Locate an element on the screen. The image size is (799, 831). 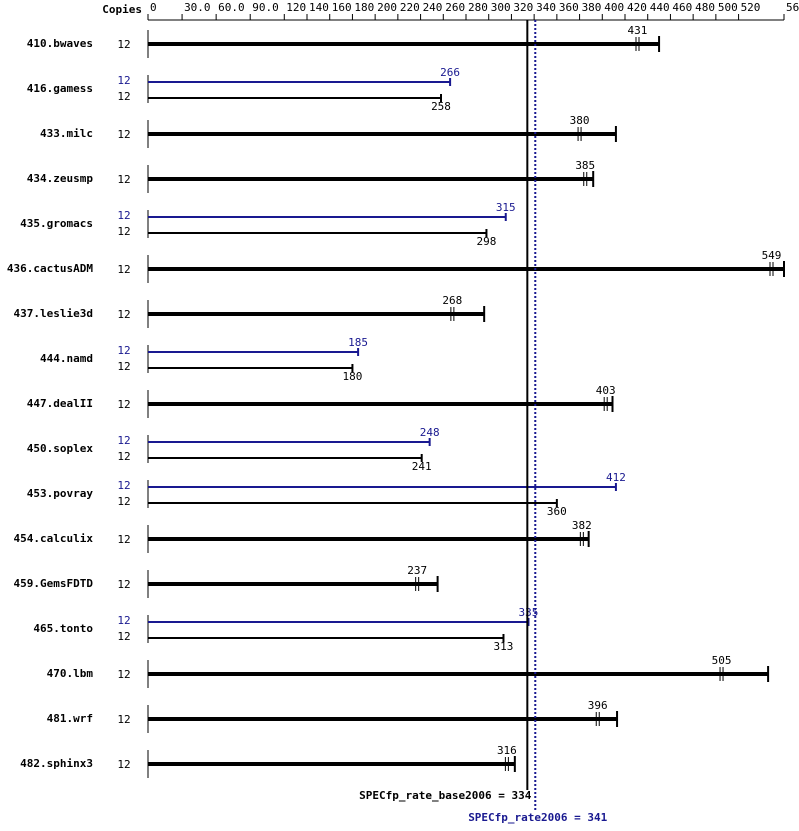
benchmark-name: 482.sphinx3 is located at coordinates (56, 763).